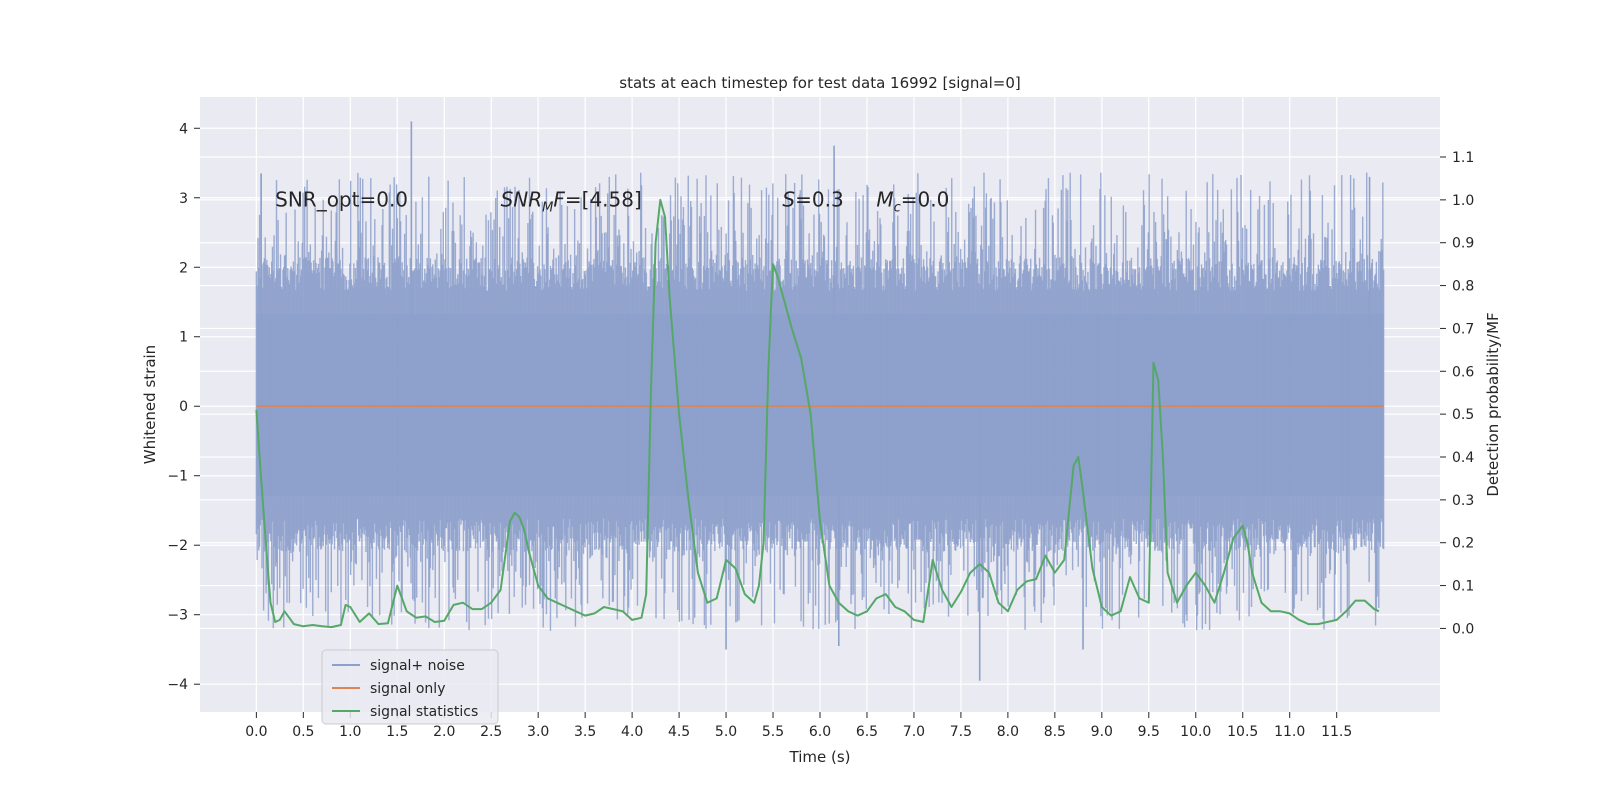 The width and height of the screenshot is (1600, 800). What do you see at coordinates (925, 199) in the screenshot?
I see `annotation-value: =0.0` at bounding box center [925, 199].